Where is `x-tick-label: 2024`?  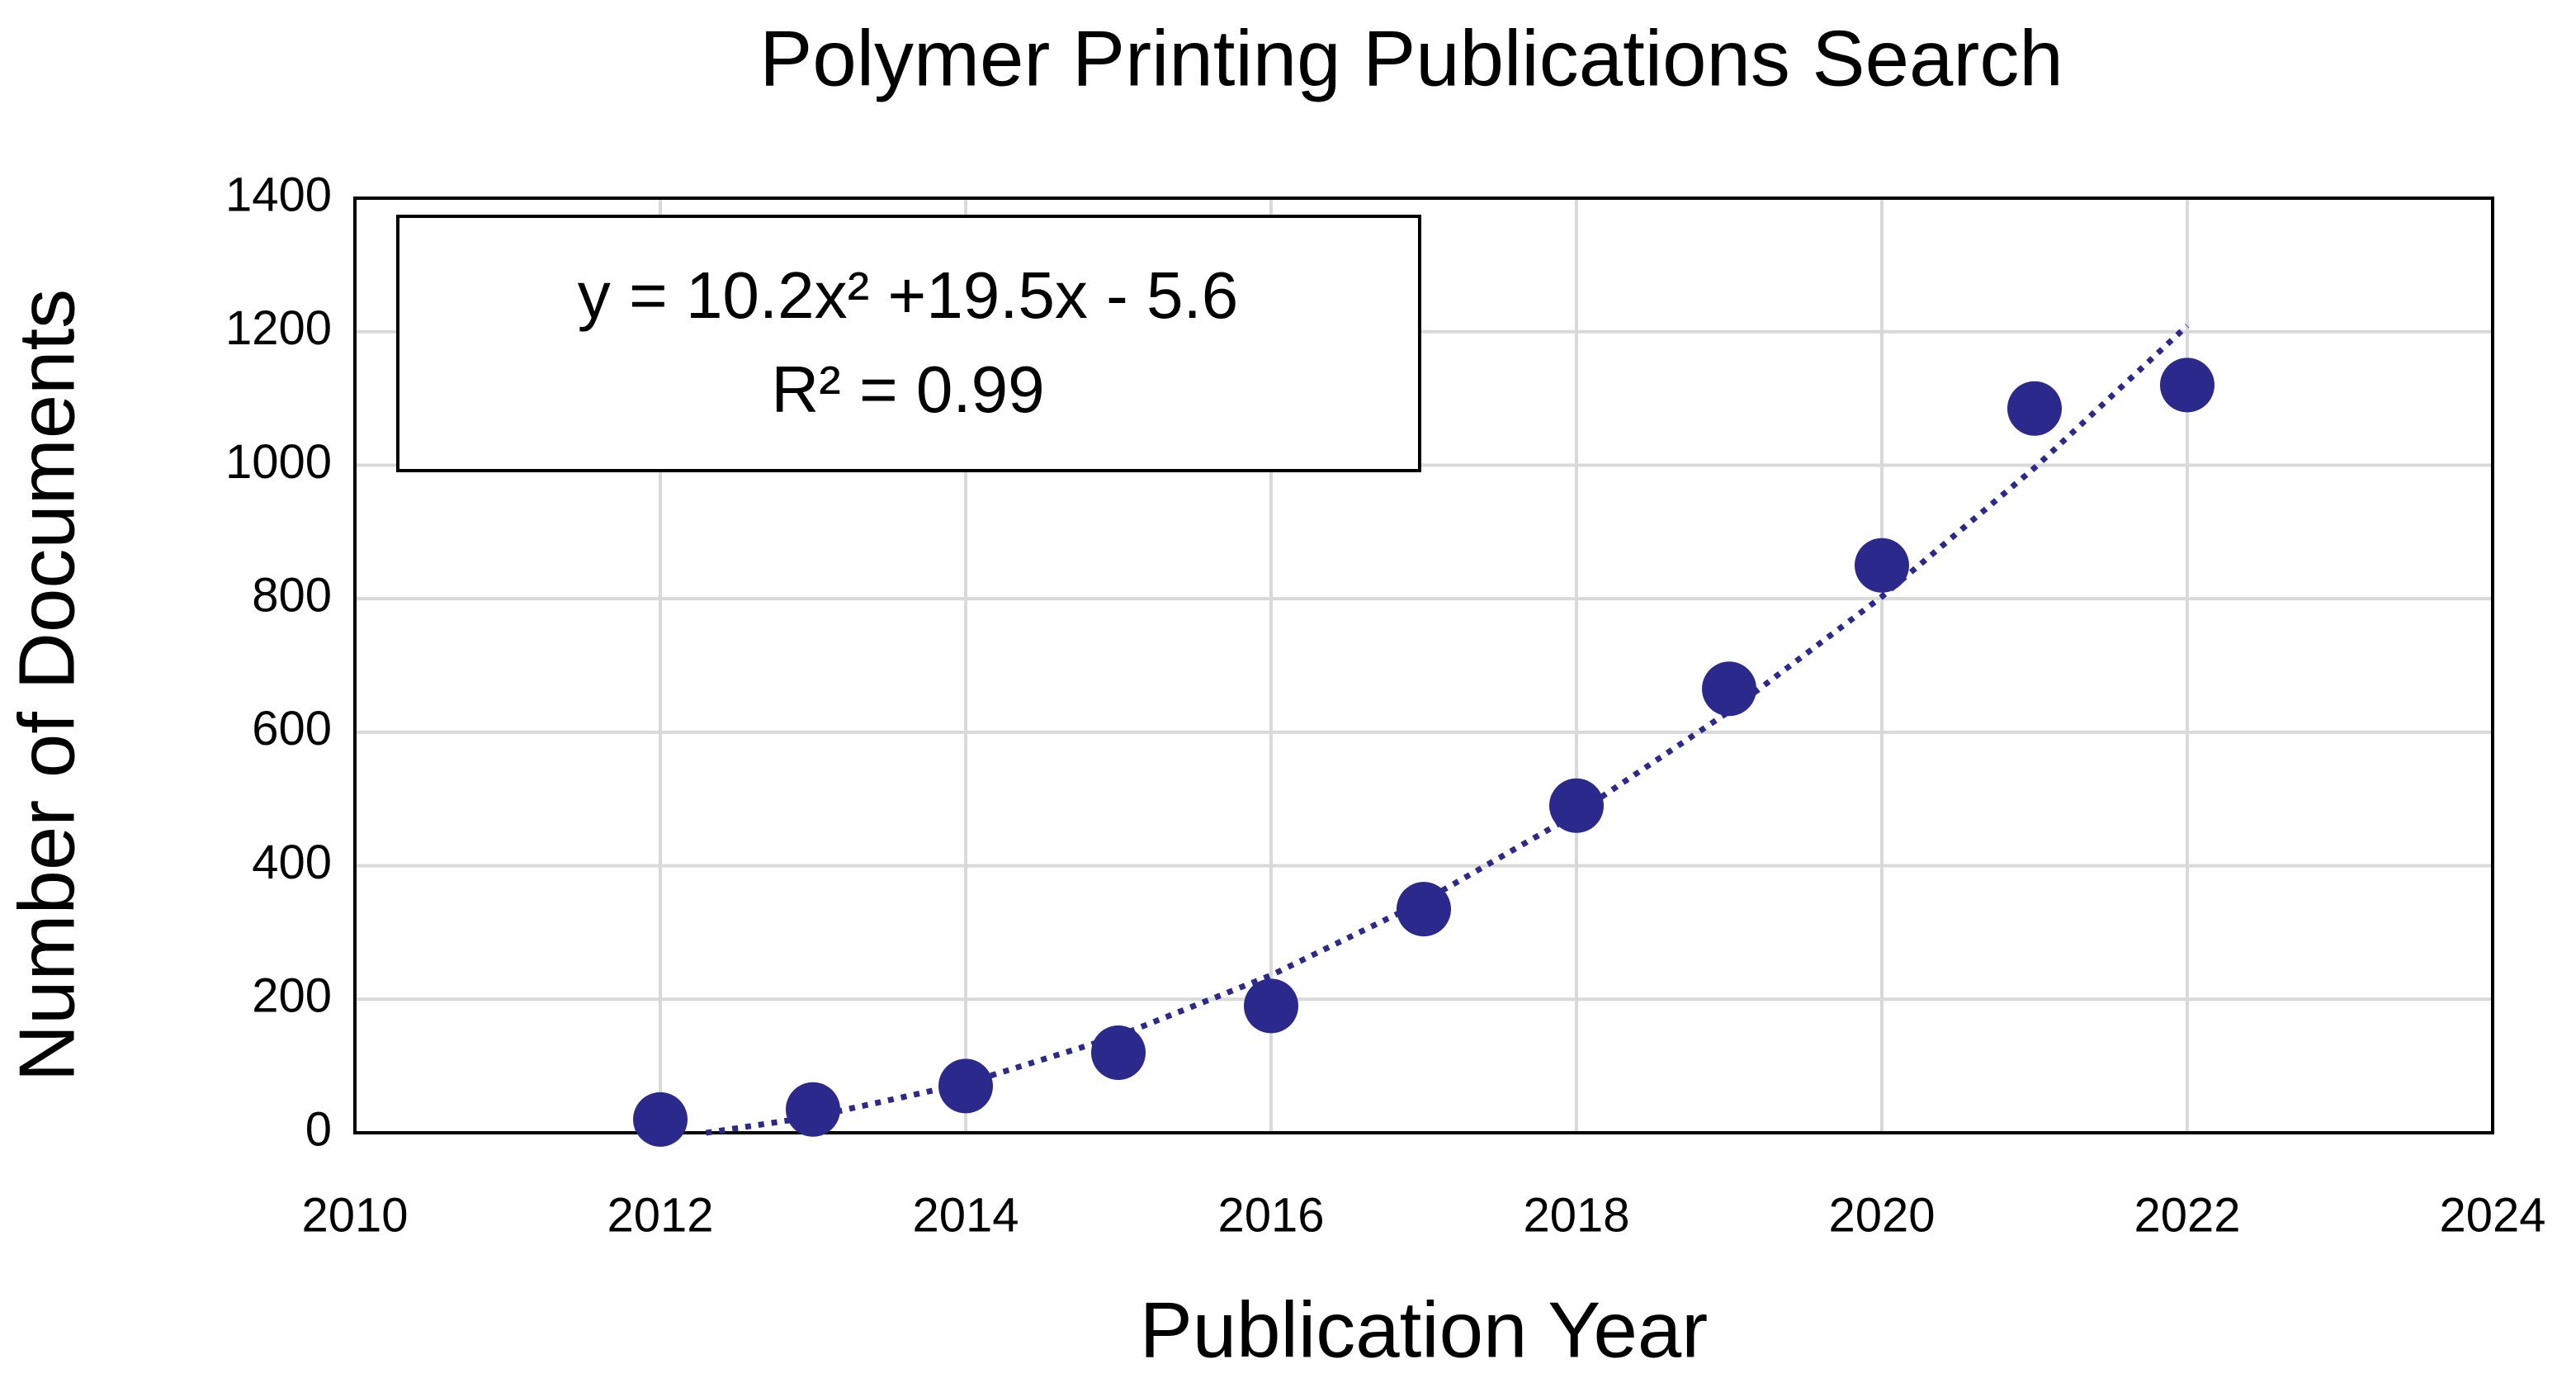 x-tick-label: 2024 is located at coordinates (2492, 1215).